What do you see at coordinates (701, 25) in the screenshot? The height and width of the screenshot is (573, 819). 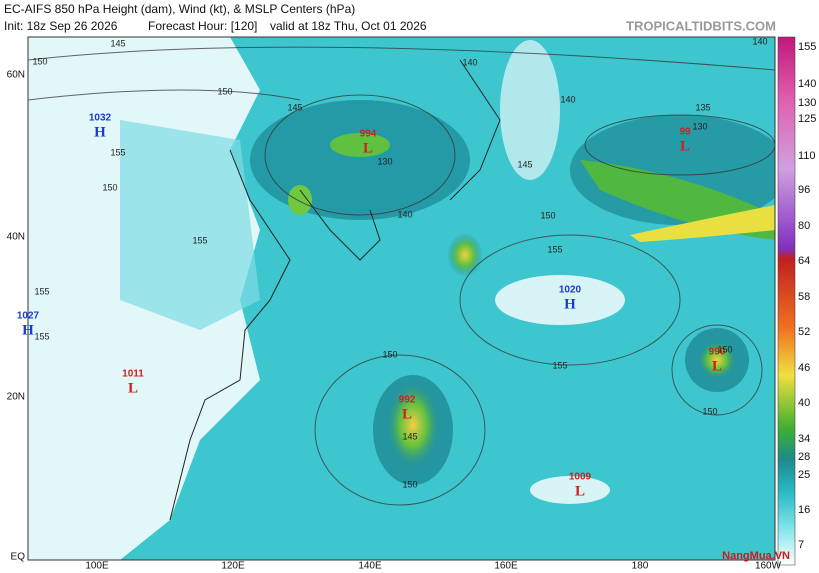 I see `site-name: TROPICALTIDBITS.COM` at bounding box center [701, 25].